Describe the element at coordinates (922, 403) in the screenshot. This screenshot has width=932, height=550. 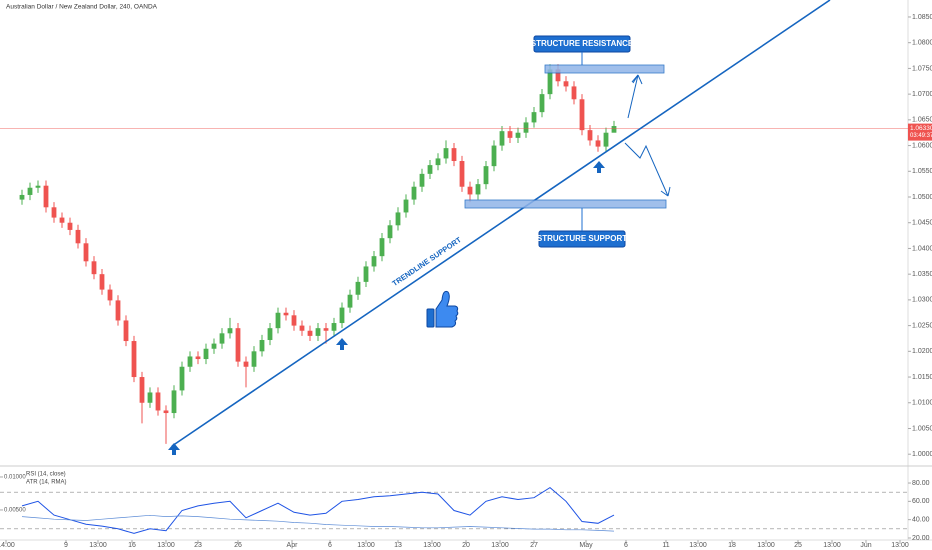
I see `y-tick-label: 1.01000` at that location.